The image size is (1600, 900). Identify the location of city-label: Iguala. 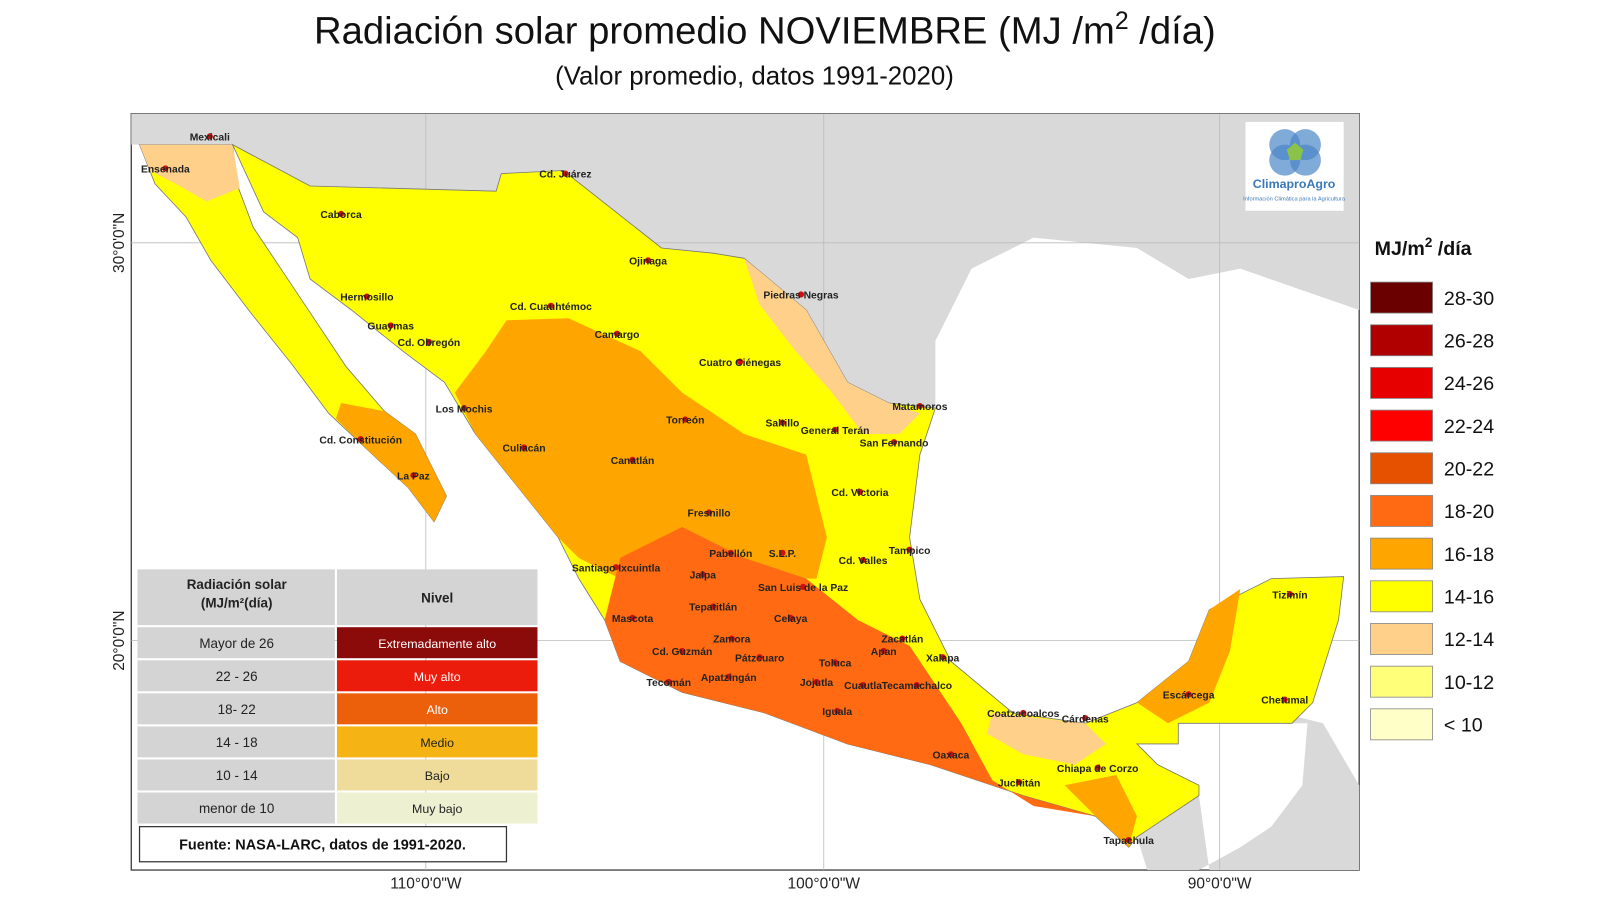
(837, 712).